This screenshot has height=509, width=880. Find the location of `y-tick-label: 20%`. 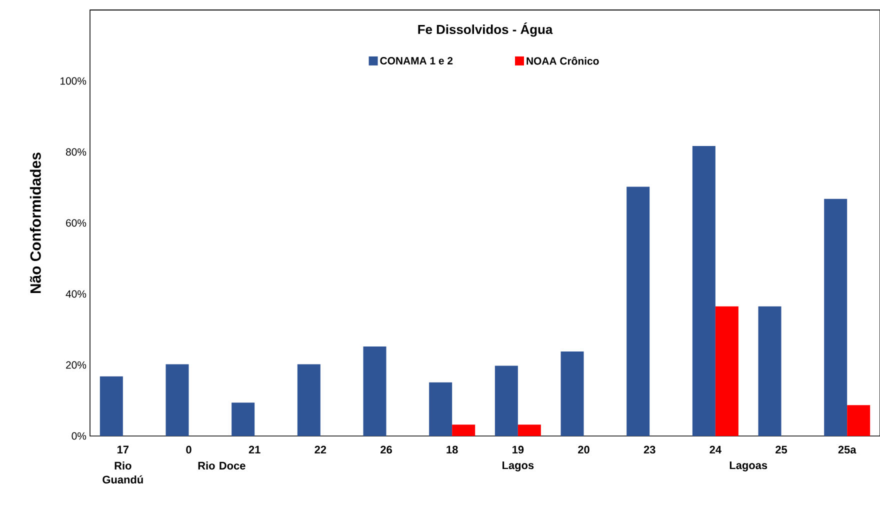

y-tick-label: 20% is located at coordinates (76, 365).